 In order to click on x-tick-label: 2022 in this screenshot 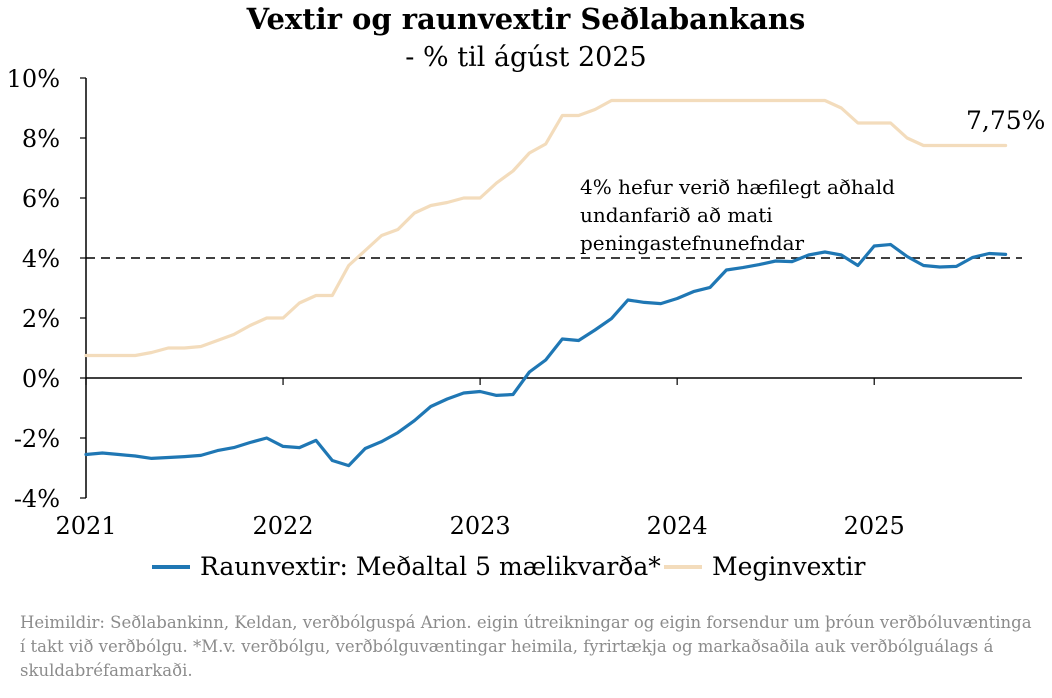, I will do `click(283, 526)`.